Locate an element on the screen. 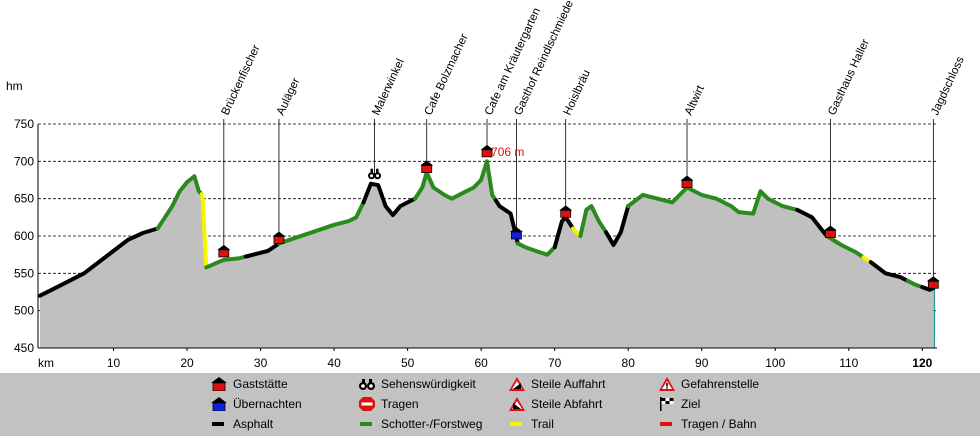 The image size is (980, 436). x-tick-label: 40 is located at coordinates (334, 363).